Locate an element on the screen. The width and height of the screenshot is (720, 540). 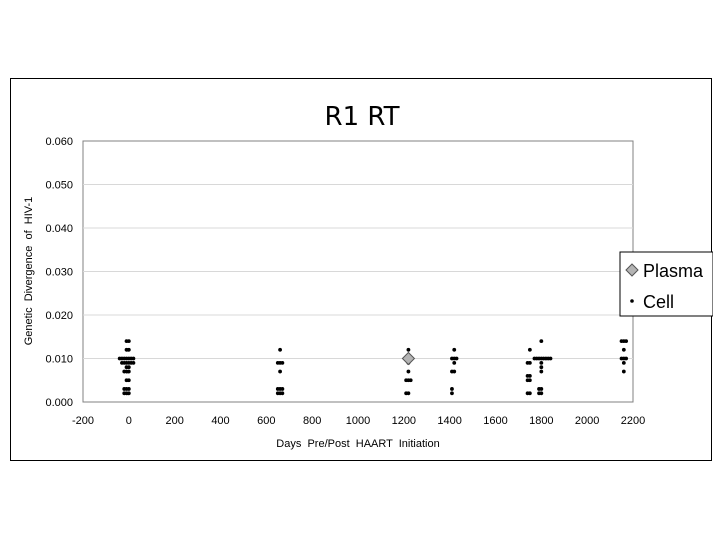
y-tick-label: 0.040 is located at coordinates (59, 229).